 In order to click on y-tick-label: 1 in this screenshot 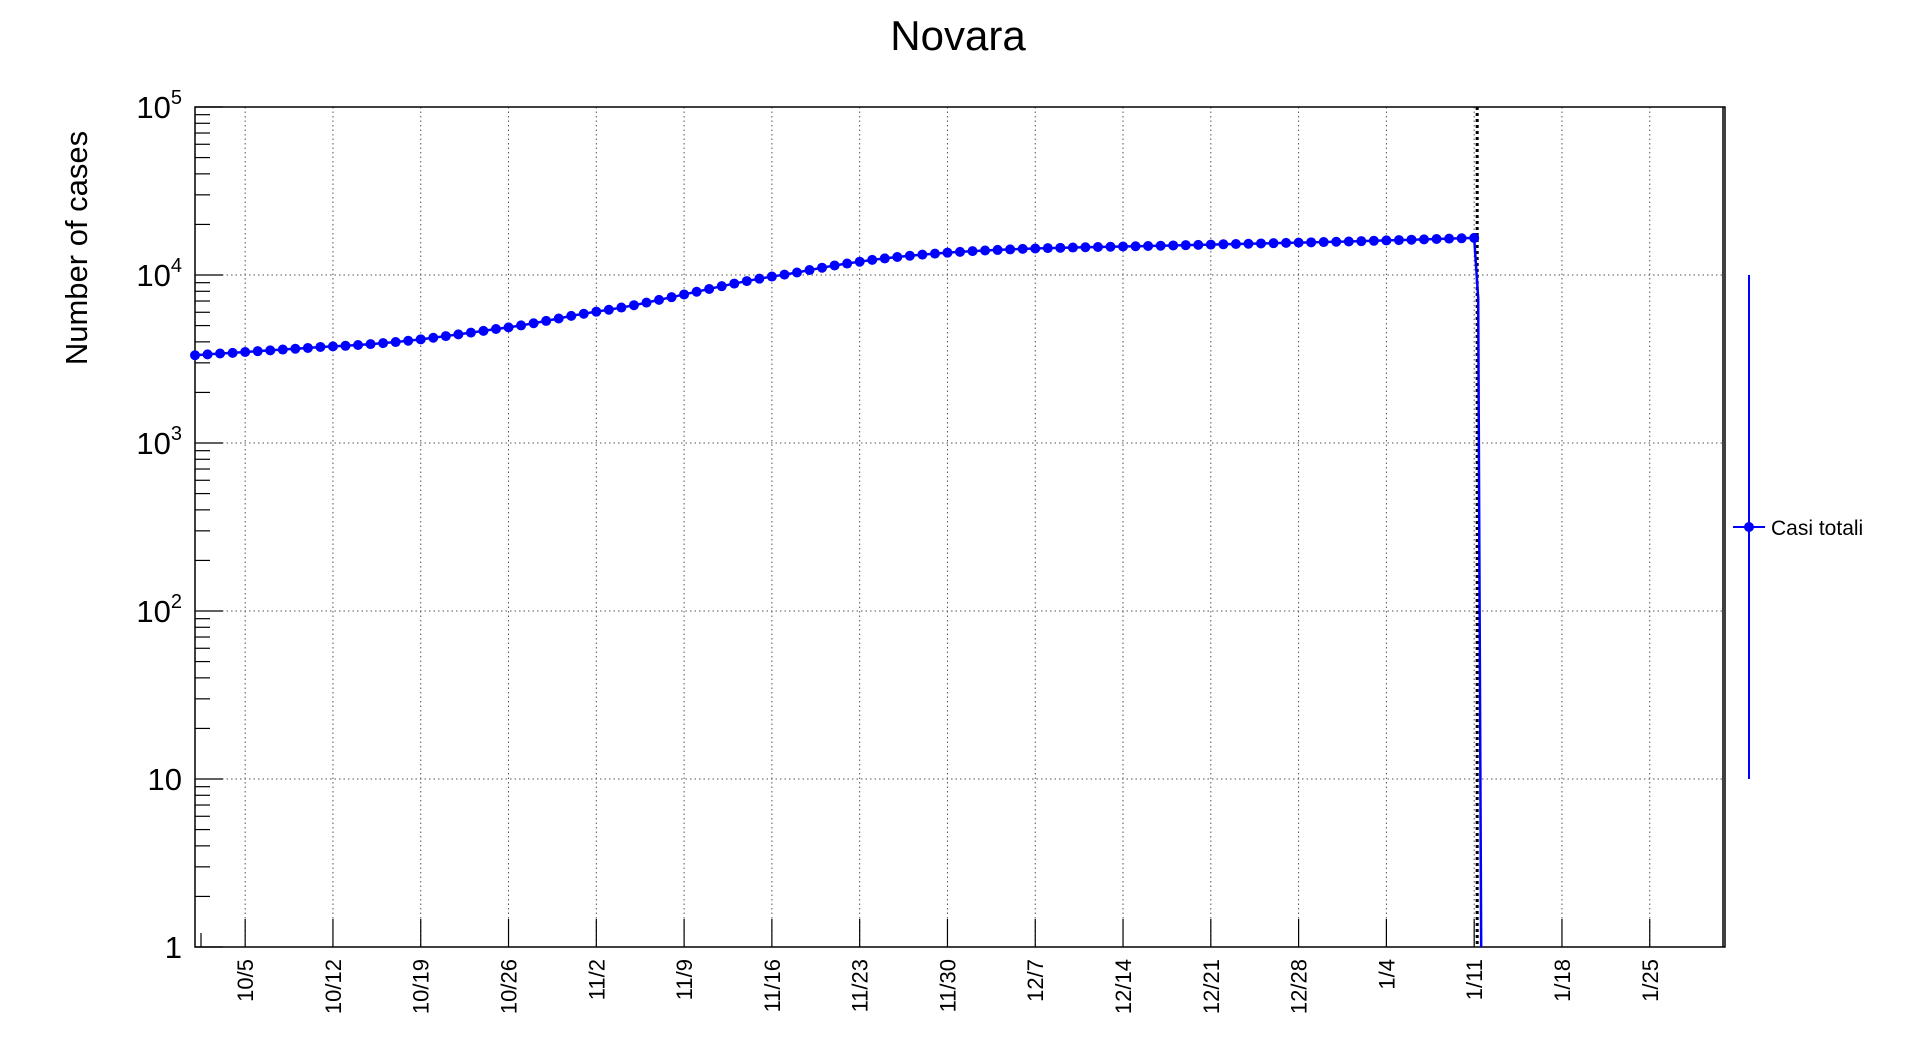, I will do `click(173, 947)`.